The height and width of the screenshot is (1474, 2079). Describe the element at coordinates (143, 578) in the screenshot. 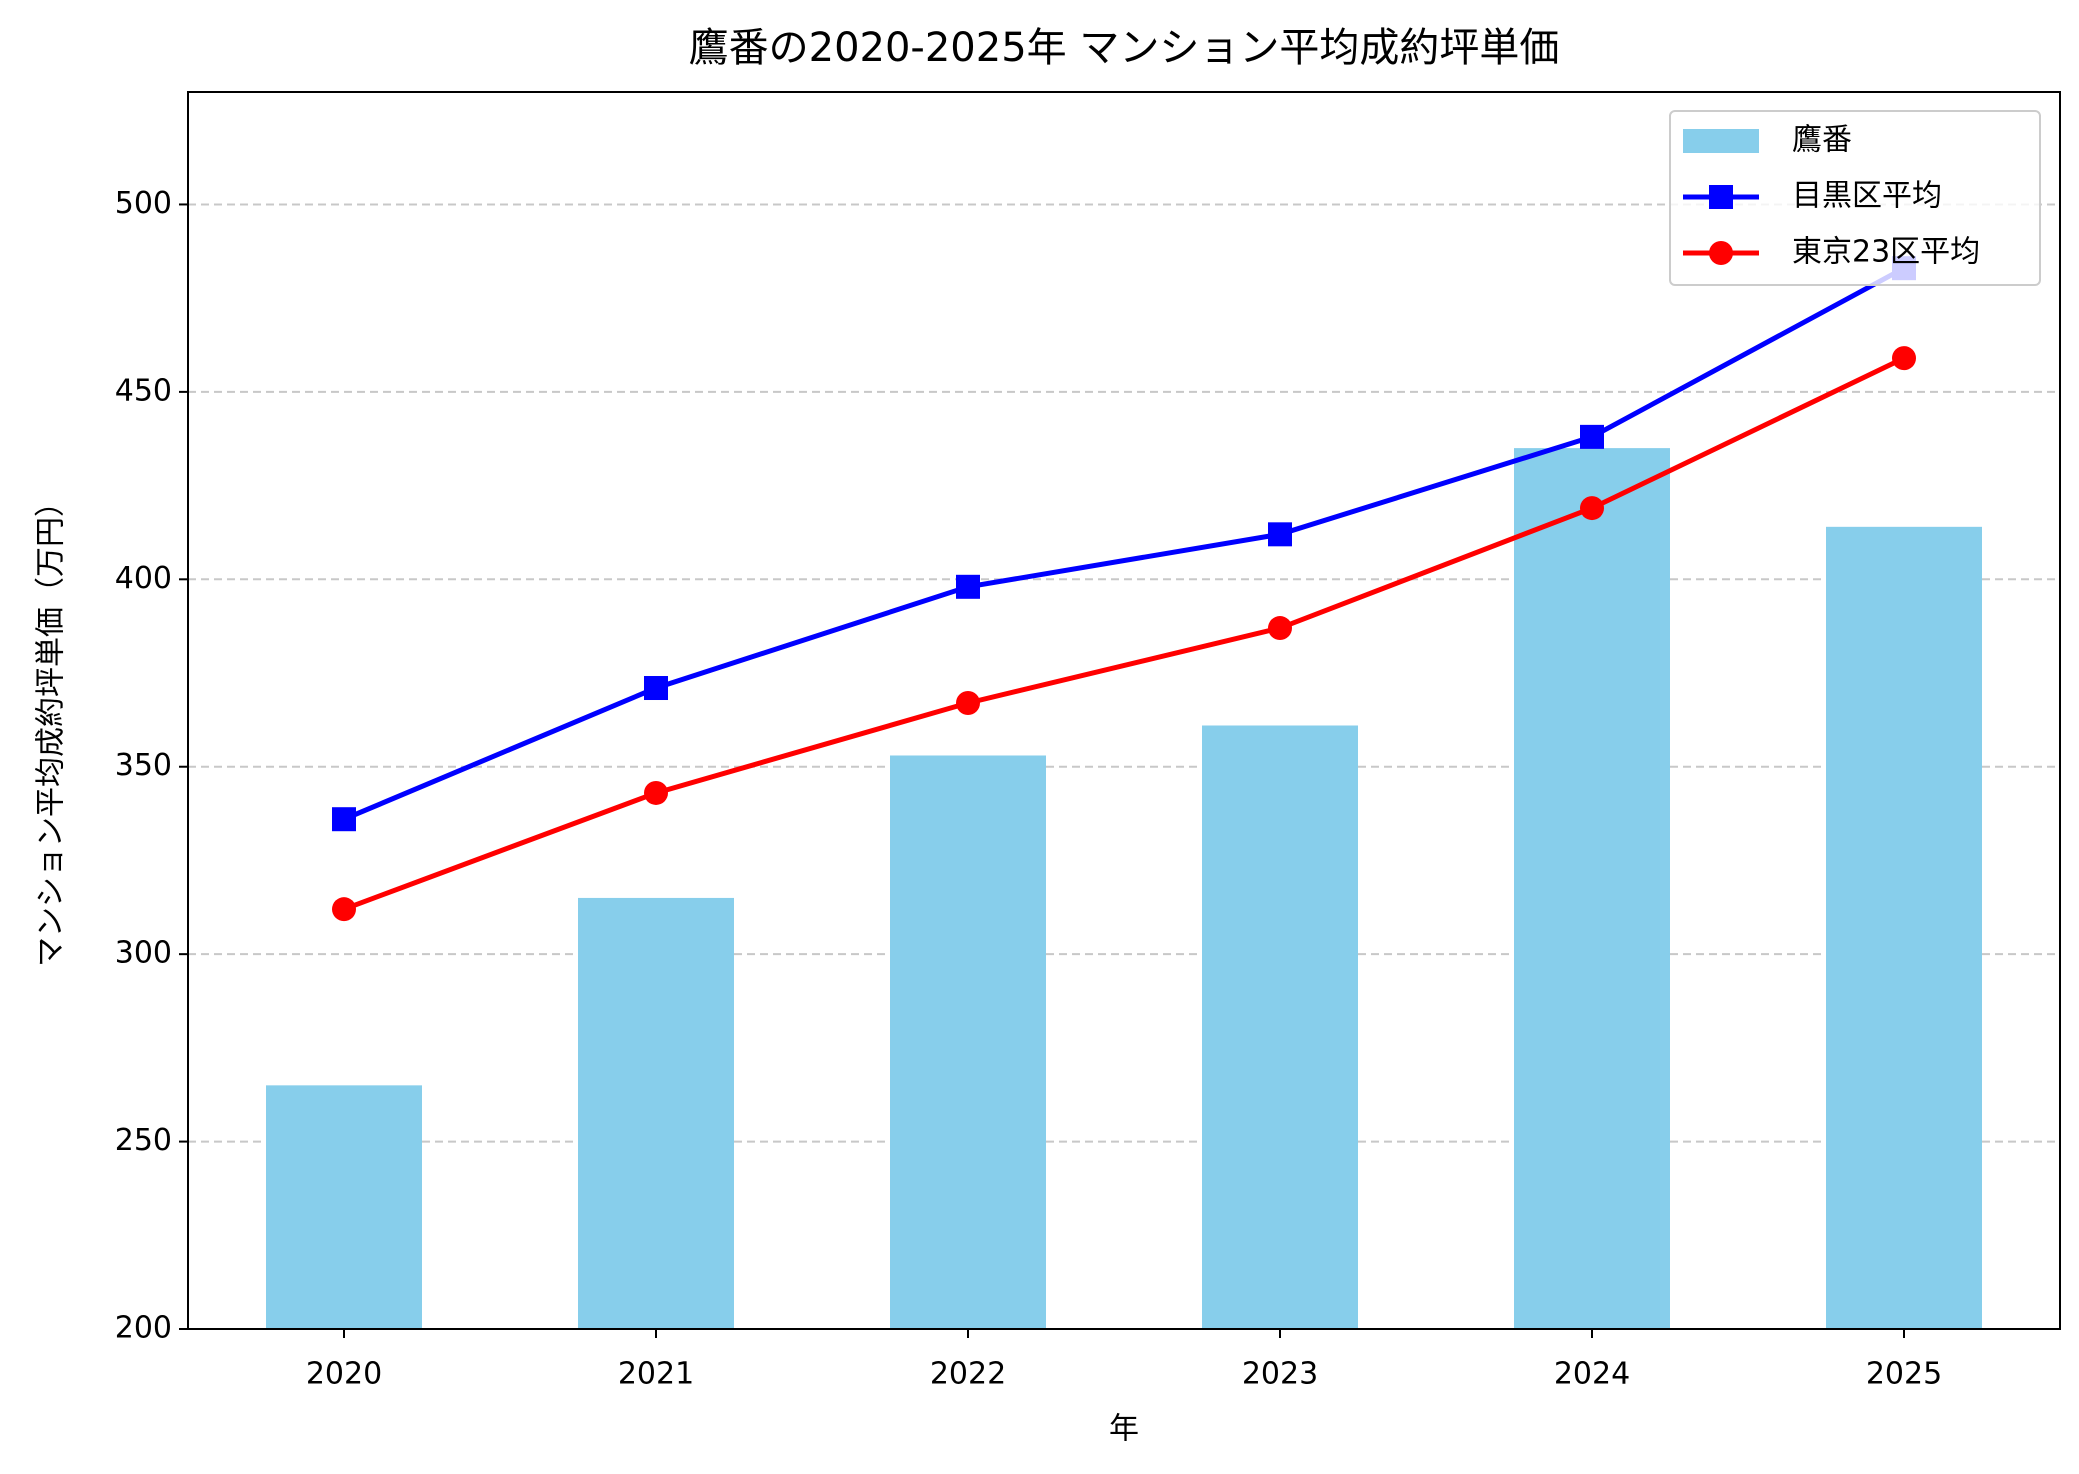

I see `y-tick-label: 400` at that location.